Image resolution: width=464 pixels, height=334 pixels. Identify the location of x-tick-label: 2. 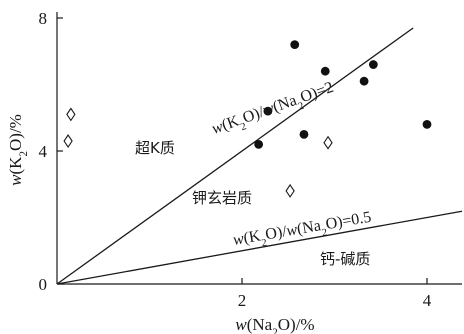
(242, 300).